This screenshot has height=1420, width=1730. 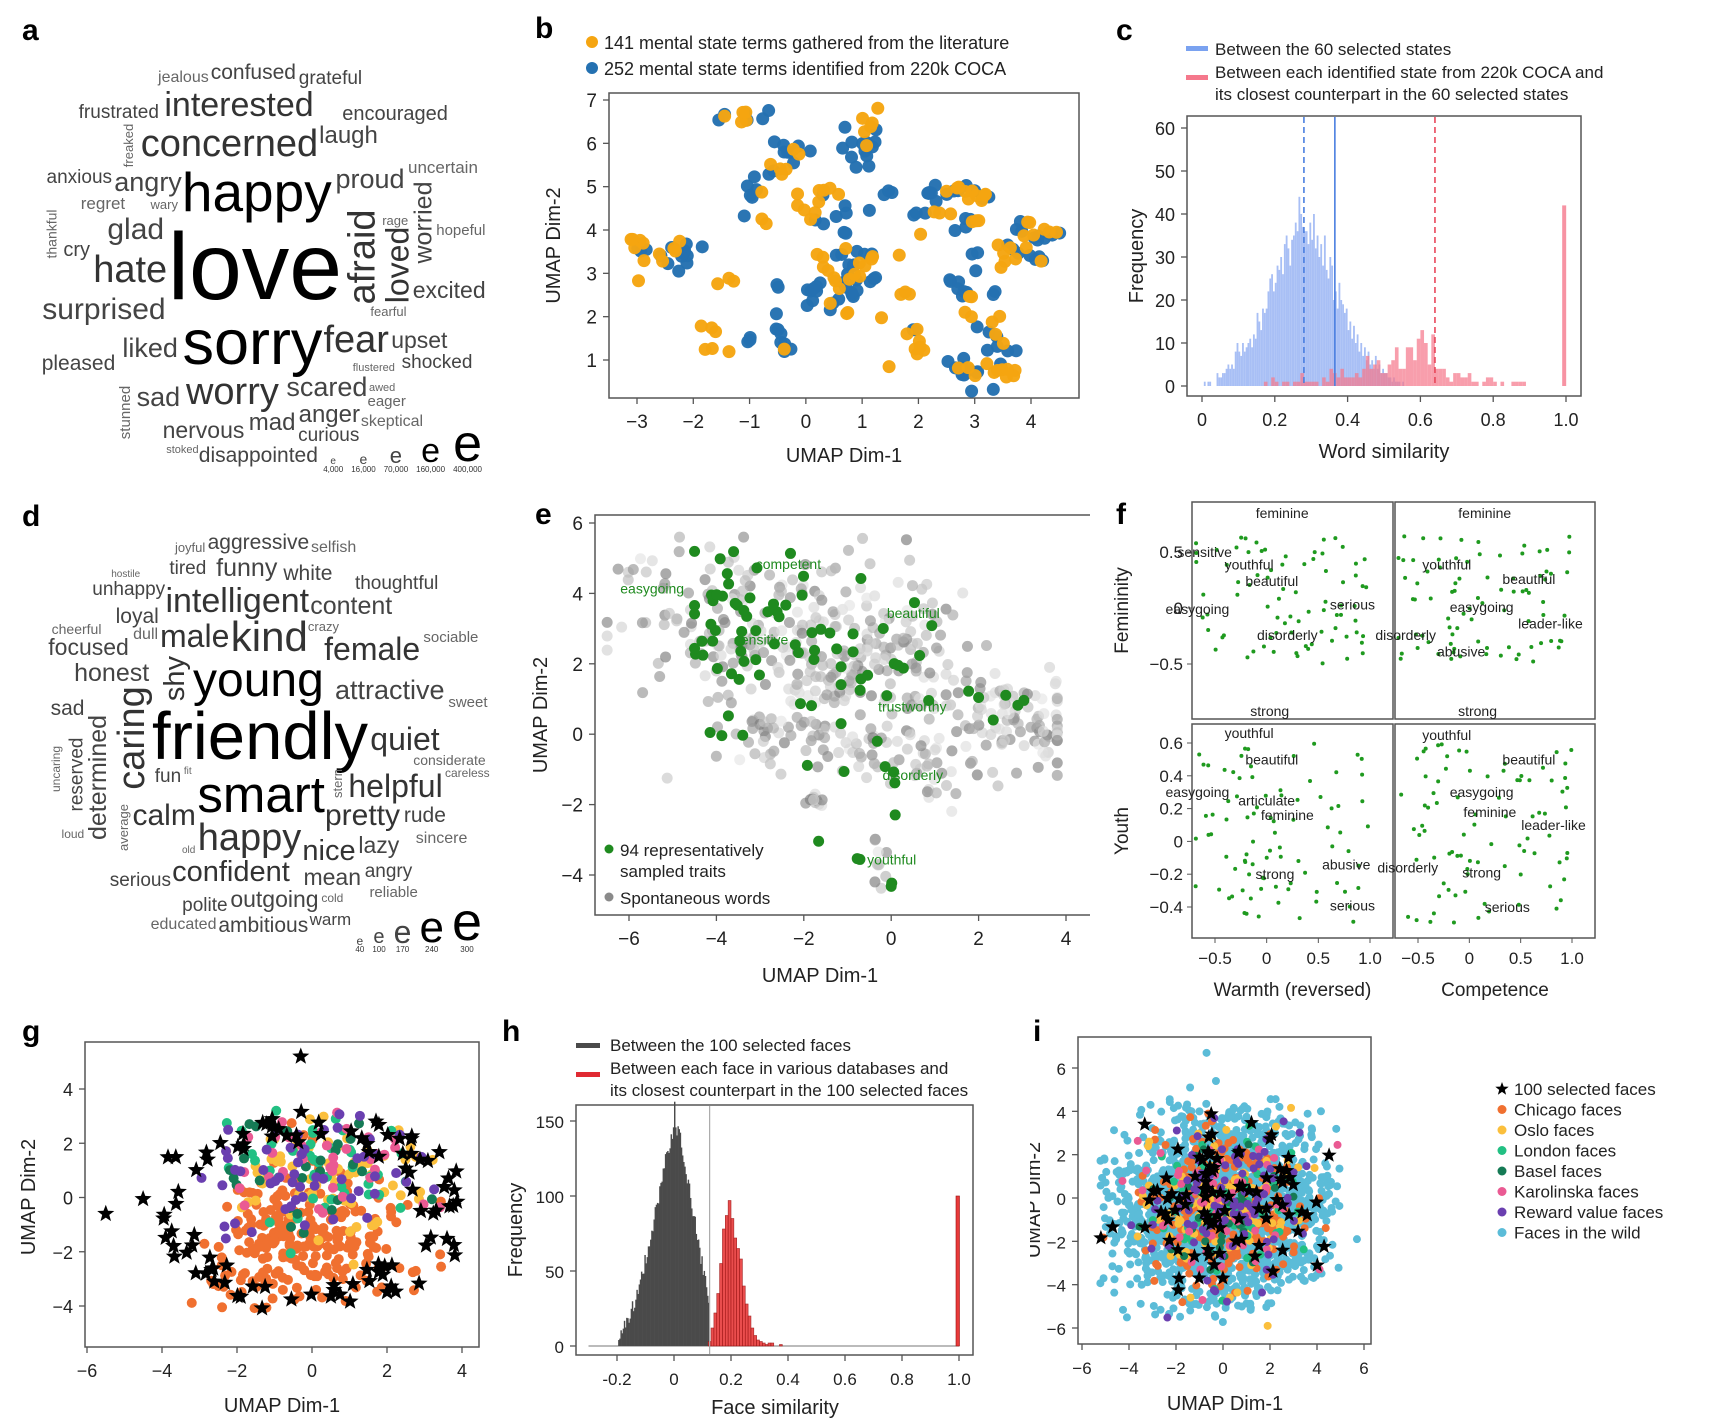 I want to click on x-tick-label: 0.6, so click(x=845, y=1379).